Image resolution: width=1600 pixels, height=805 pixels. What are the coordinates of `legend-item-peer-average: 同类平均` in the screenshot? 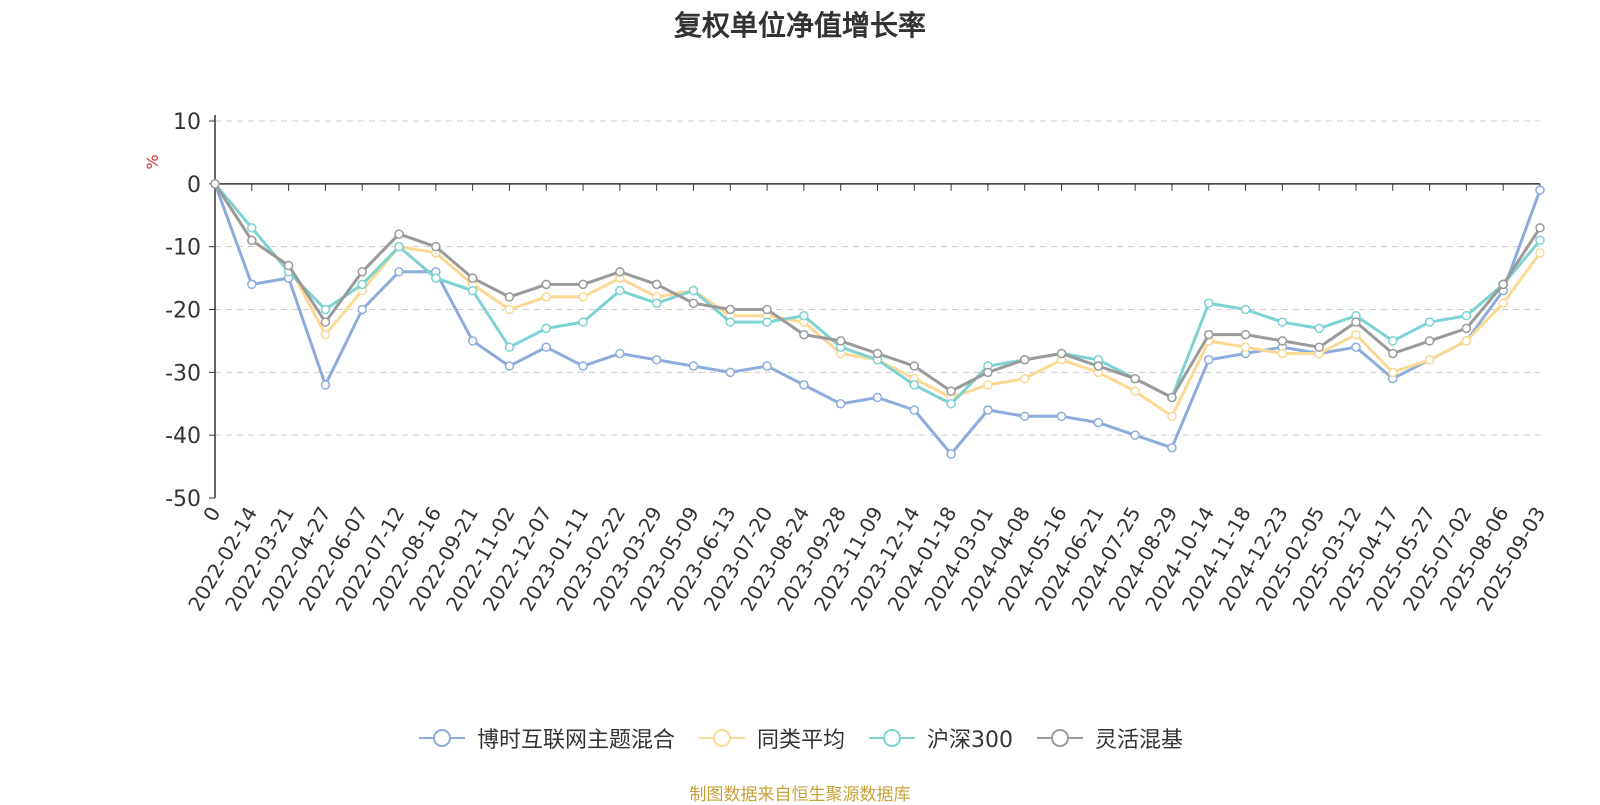 It's located at (771, 738).